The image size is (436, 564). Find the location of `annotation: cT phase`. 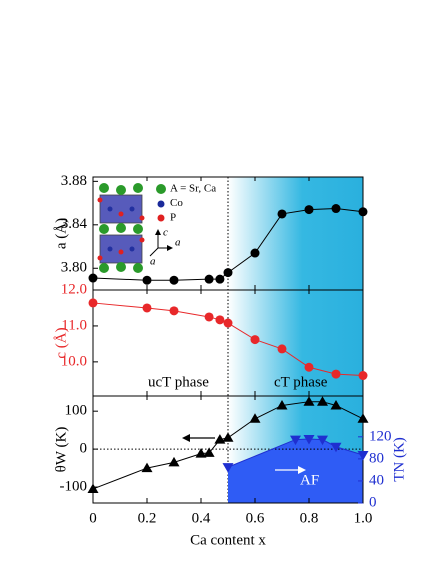

annotation: cT phase is located at coordinates (301, 382).